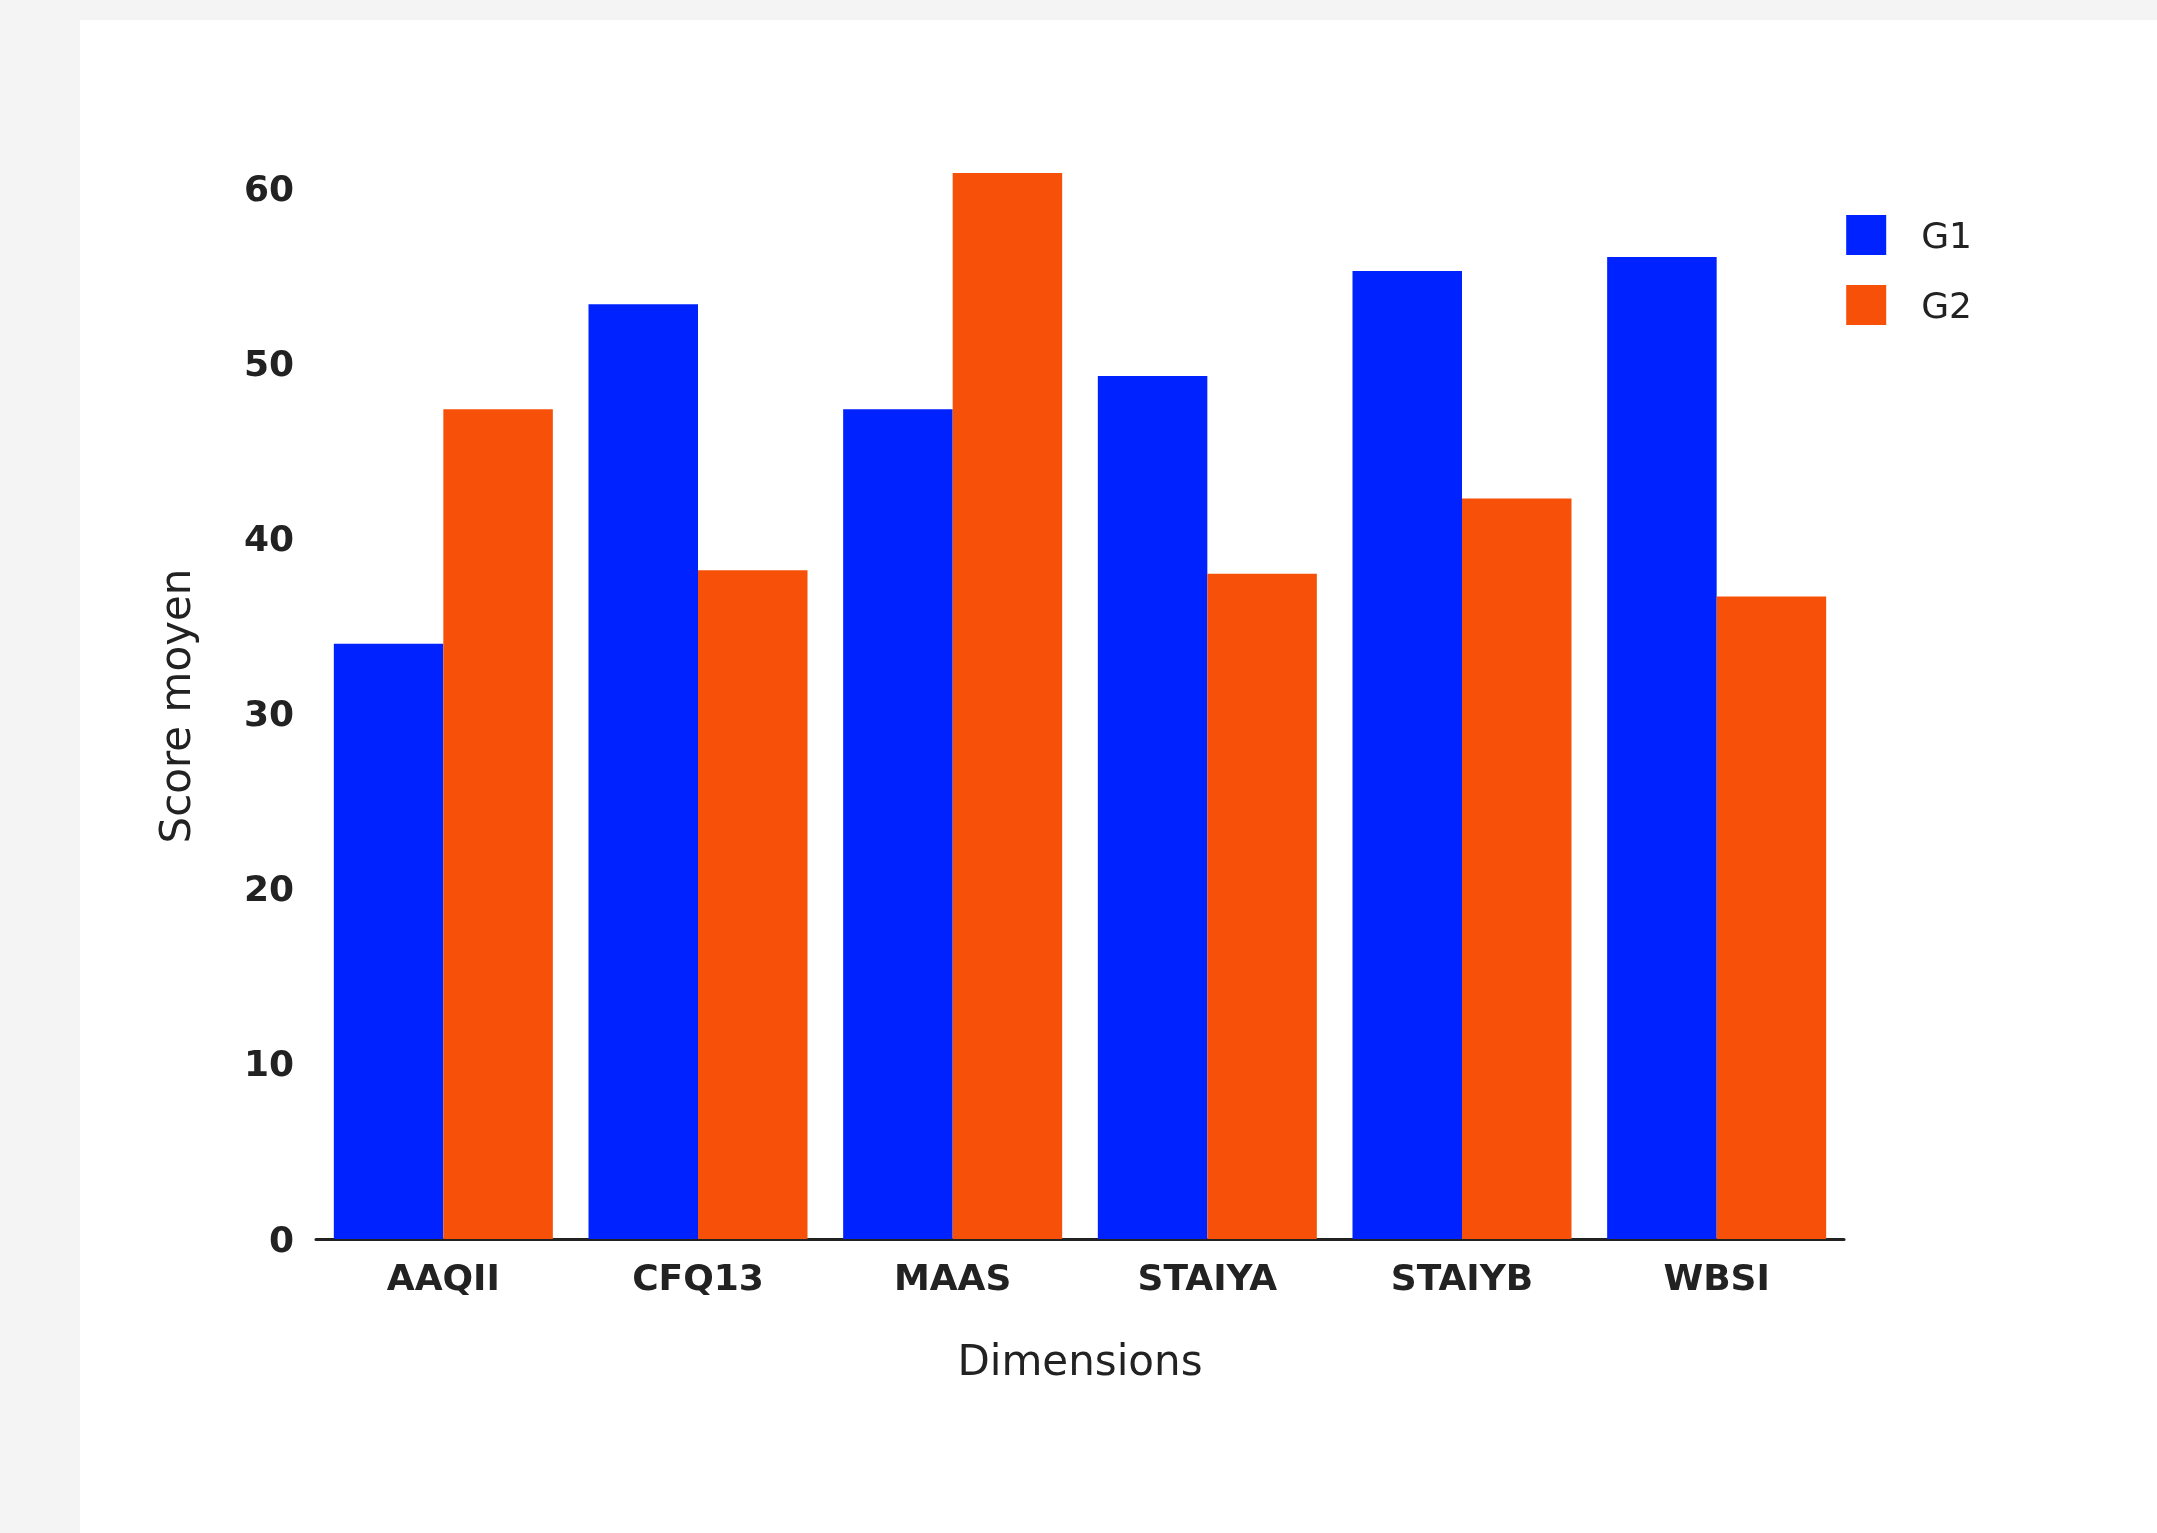 Image resolution: width=2157 pixels, height=1533 pixels. Describe the element at coordinates (1462, 1277) in the screenshot. I see `x-tick-label: STAIYB` at that location.